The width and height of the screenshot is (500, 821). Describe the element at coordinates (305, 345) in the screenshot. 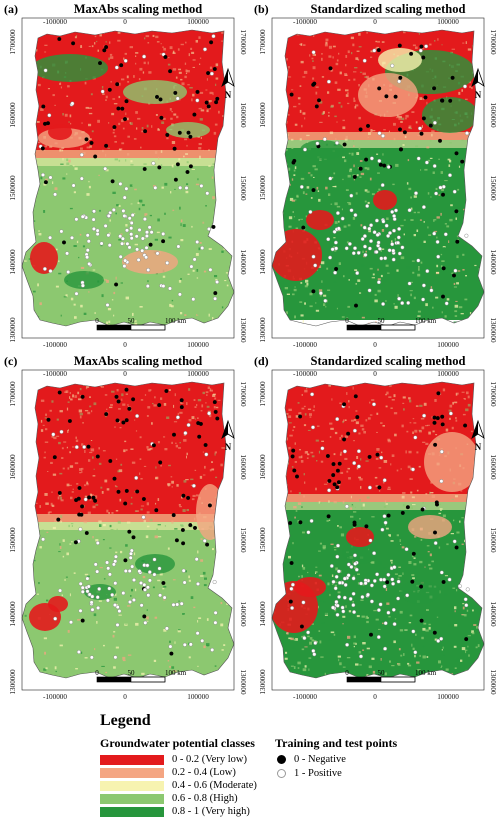

I see `x-tick-bottom: -100000` at that location.